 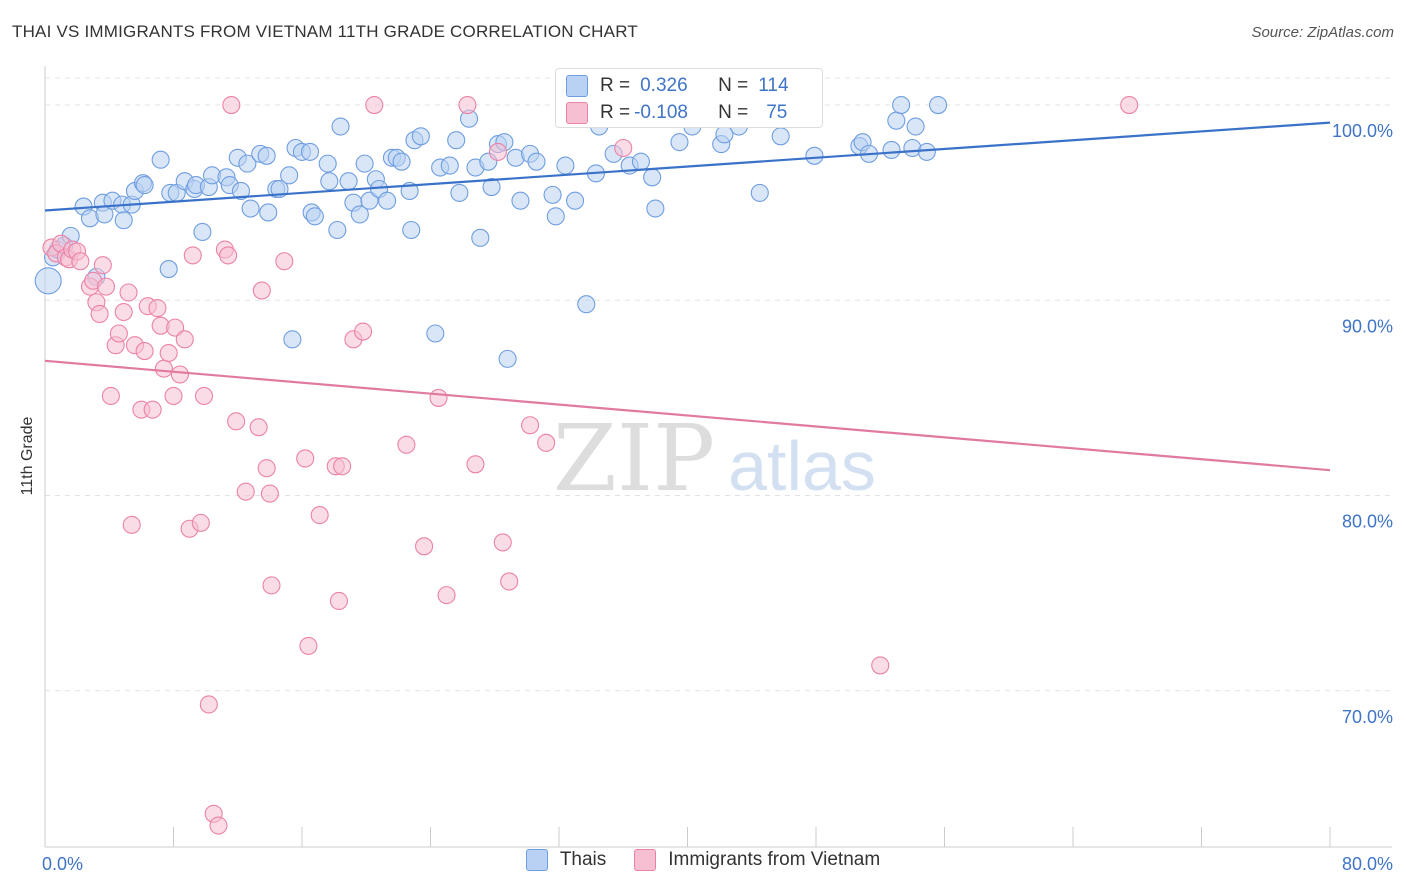 What do you see at coordinates (689, 98) in the screenshot?
I see `stats-box: R = 0.326 N = 114 R = -0.108 N = 75` at bounding box center [689, 98].